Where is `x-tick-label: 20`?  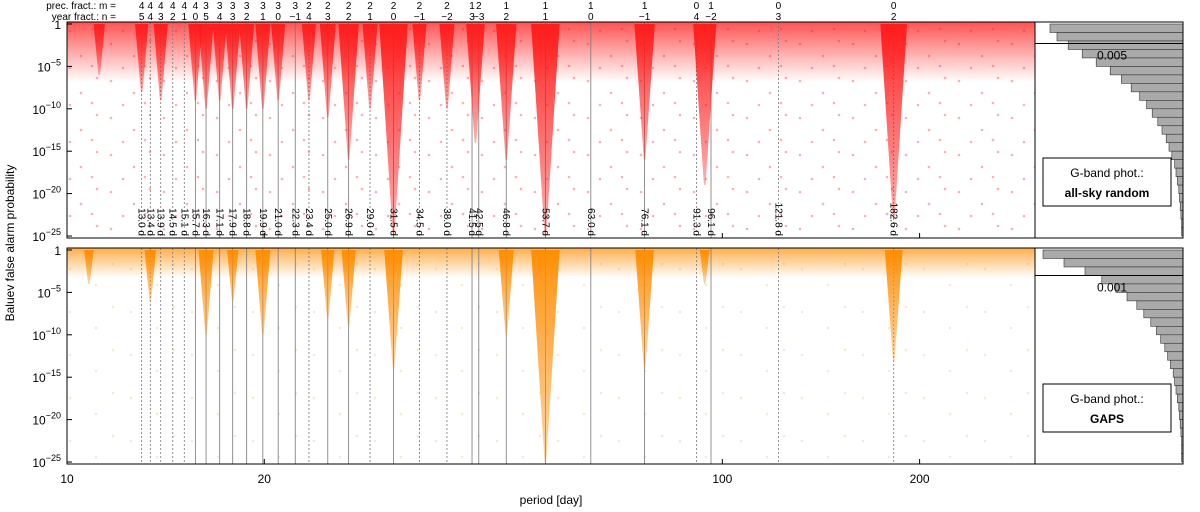 x-tick-label: 20 is located at coordinates (265, 479).